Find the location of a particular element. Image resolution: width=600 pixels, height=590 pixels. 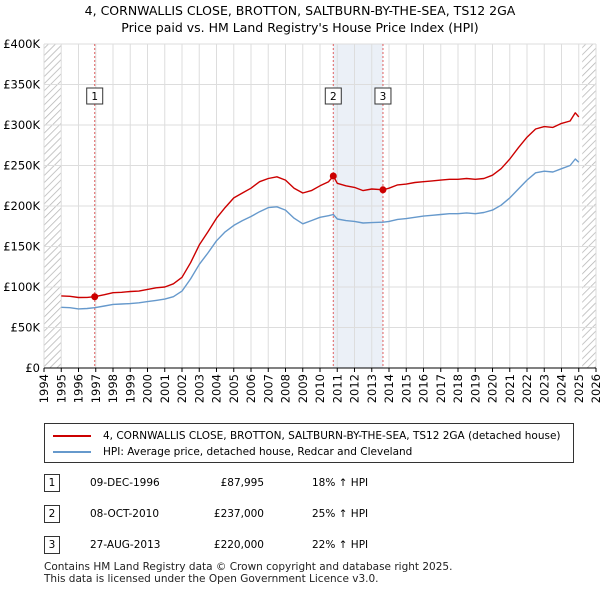

x-tick-label: 2014 is located at coordinates (389, 388).